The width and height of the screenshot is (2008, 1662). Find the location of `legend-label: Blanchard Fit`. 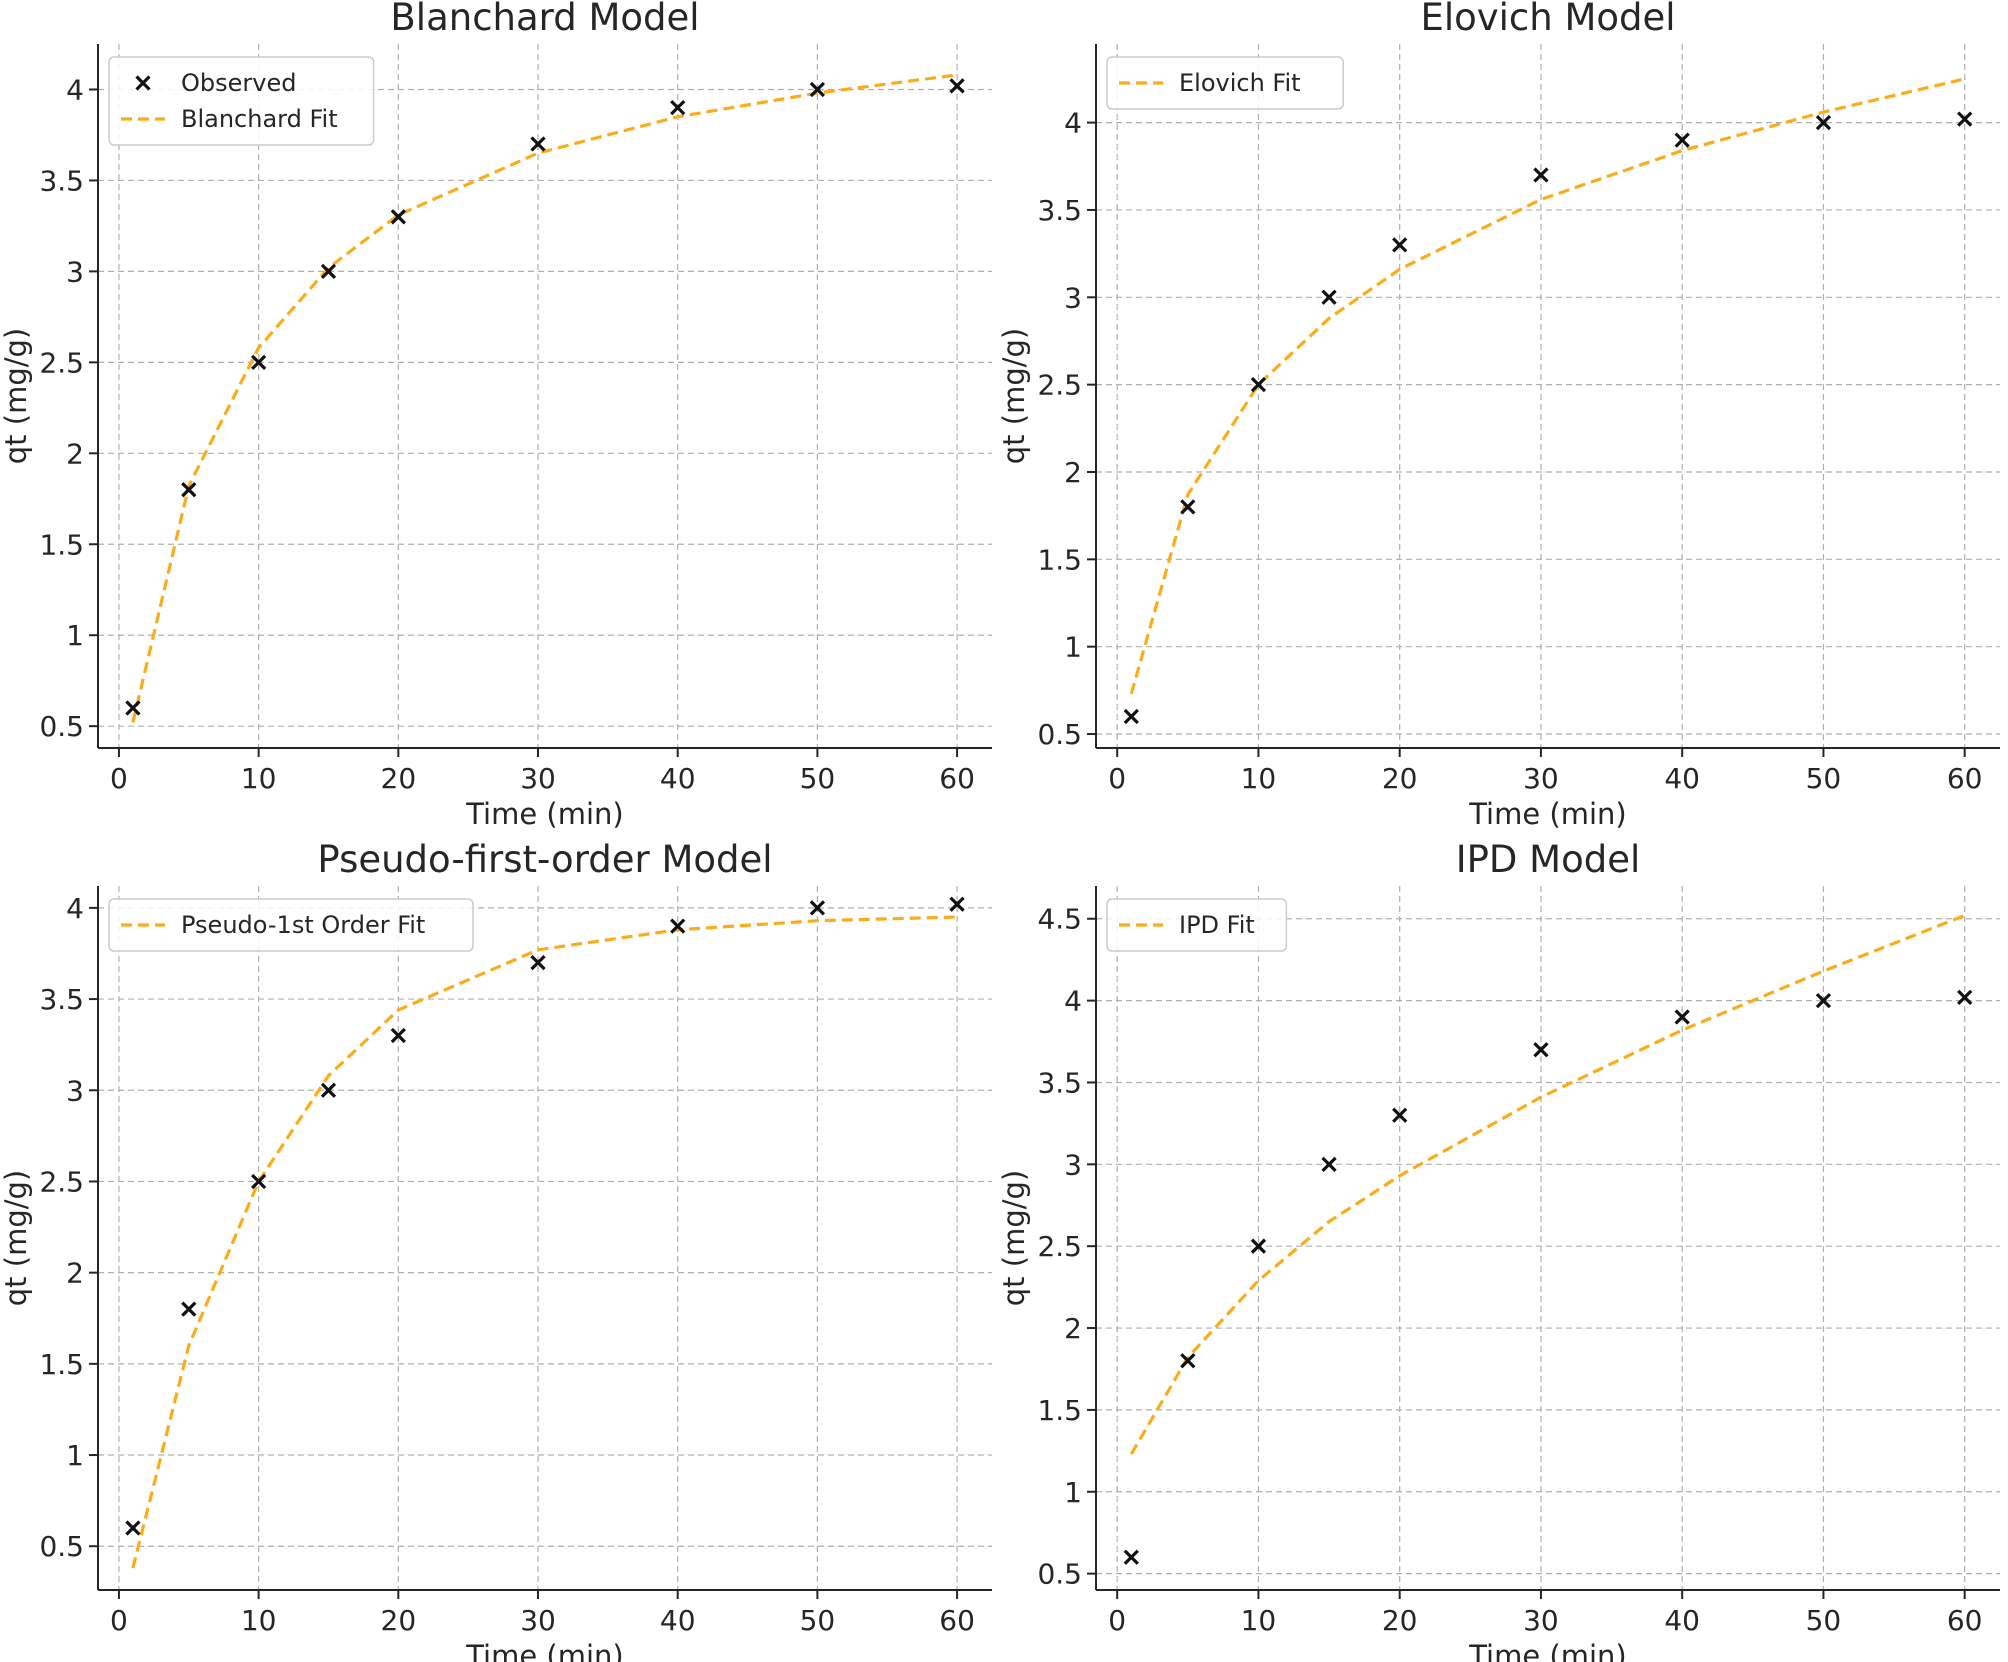

legend-label: Blanchard Fit is located at coordinates (259, 119).